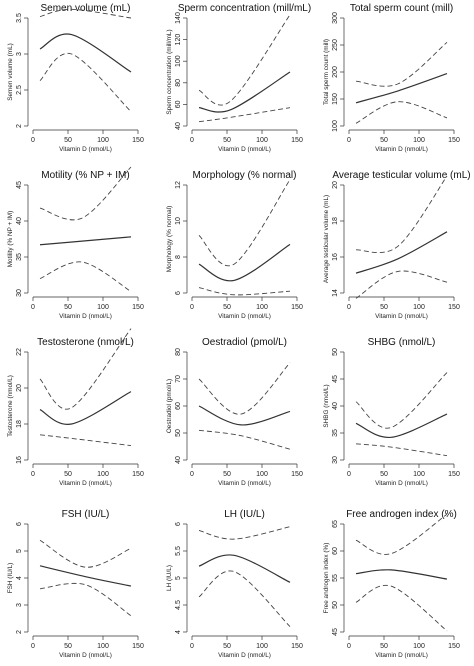  What do you see at coordinates (10, 406) in the screenshot?
I see `y-axis-label: Testosterone (nmol/L)` at bounding box center [10, 406].